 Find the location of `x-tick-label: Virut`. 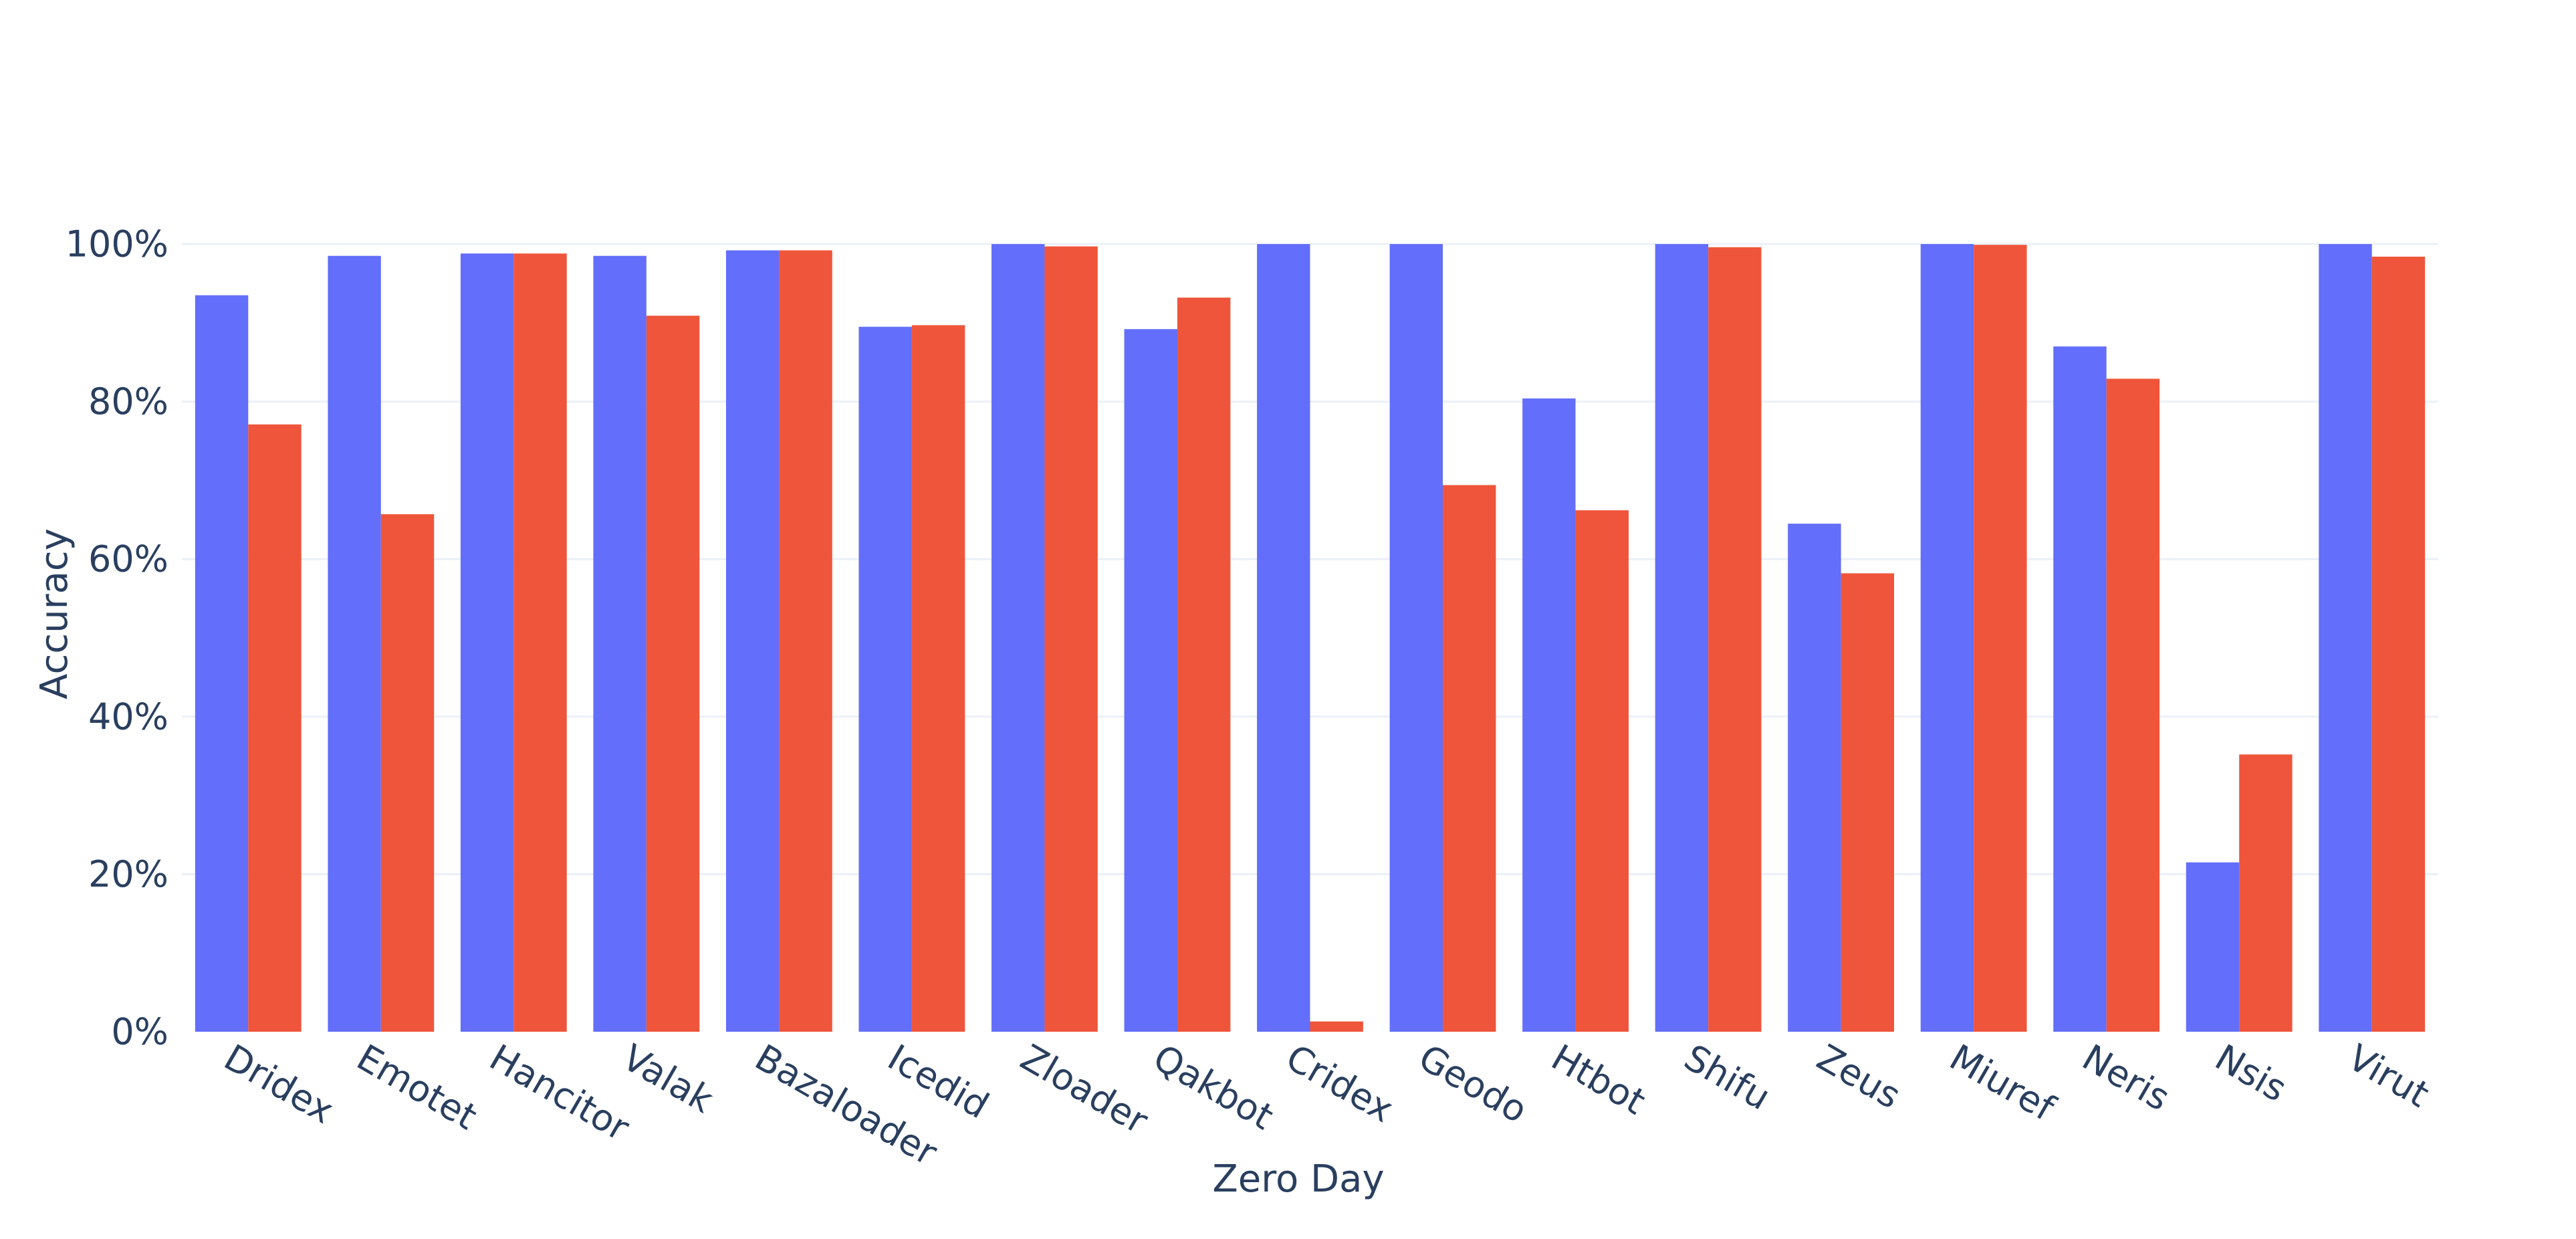

x-tick-label: Virut is located at coordinates (2388, 1076).